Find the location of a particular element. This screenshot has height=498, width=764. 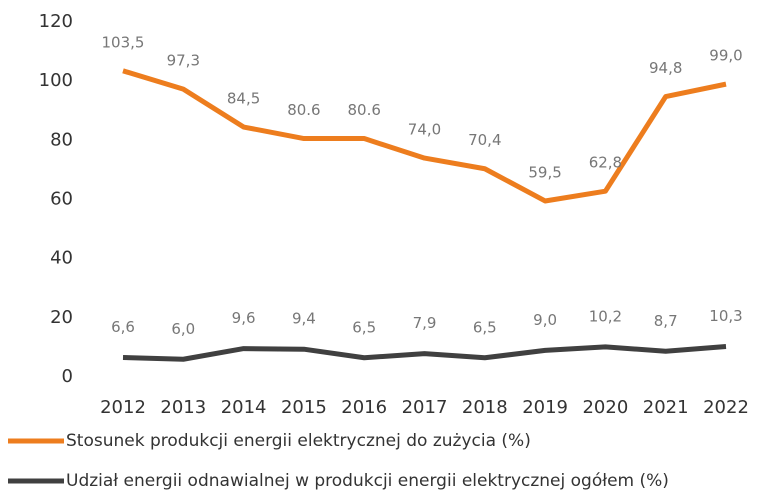

y-tick-label: 100 is located at coordinates (56, 80).